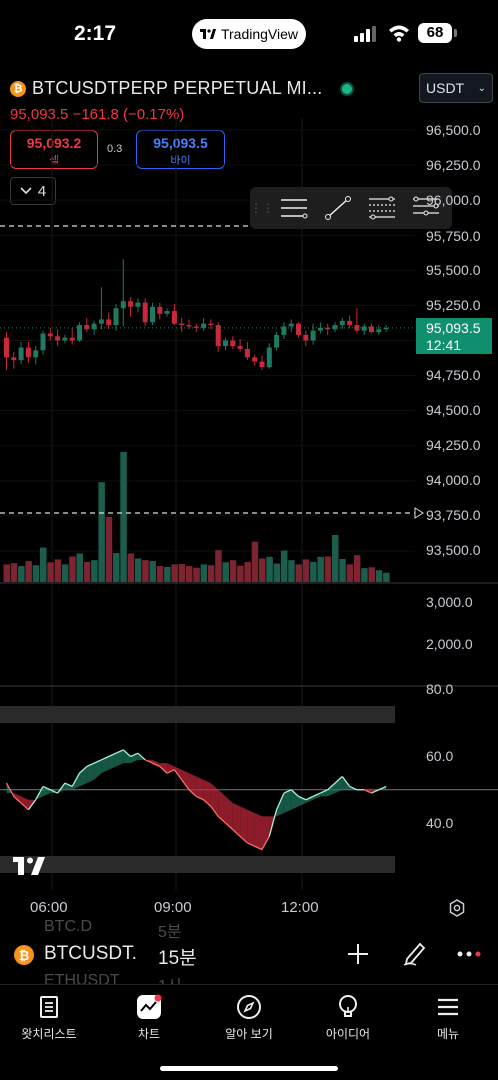 The height and width of the screenshot is (1080, 498). What do you see at coordinates (300, 907) in the screenshot?
I see `time-axis-label: 12:00` at bounding box center [300, 907].